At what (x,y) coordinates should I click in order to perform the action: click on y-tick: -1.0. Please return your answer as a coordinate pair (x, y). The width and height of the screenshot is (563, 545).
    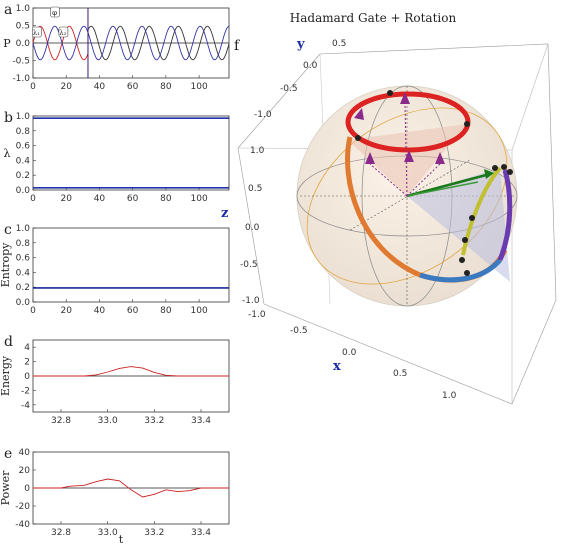
    Looking at the image, I should click on (263, 115).